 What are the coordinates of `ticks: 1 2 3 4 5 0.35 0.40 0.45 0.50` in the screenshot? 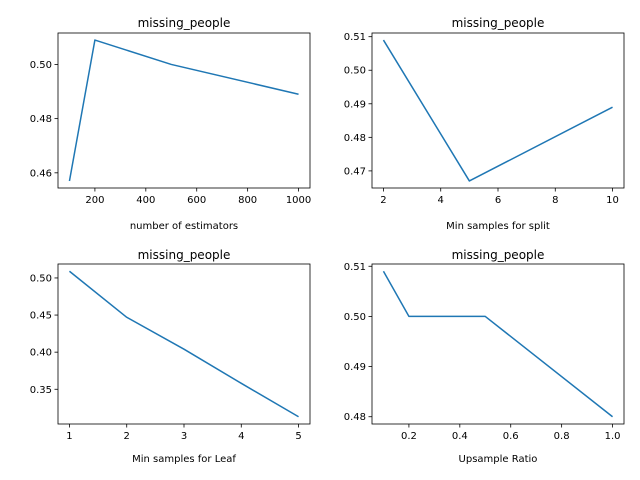 It's located at (166, 357).